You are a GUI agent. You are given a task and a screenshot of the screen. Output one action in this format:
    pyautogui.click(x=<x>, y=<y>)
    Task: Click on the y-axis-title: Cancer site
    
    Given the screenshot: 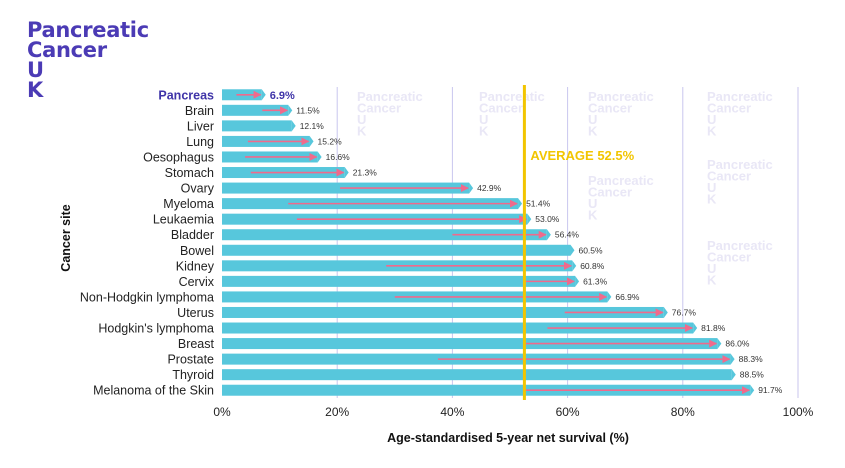 What is the action you would take?
    pyautogui.click(x=66, y=237)
    